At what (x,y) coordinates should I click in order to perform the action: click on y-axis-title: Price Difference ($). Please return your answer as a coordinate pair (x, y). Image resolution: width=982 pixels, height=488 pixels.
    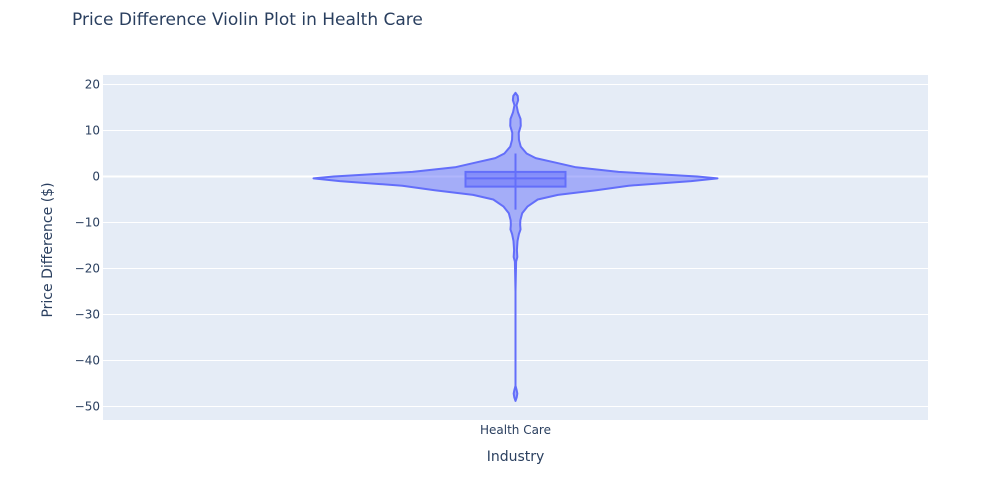
    Looking at the image, I should click on (48, 249).